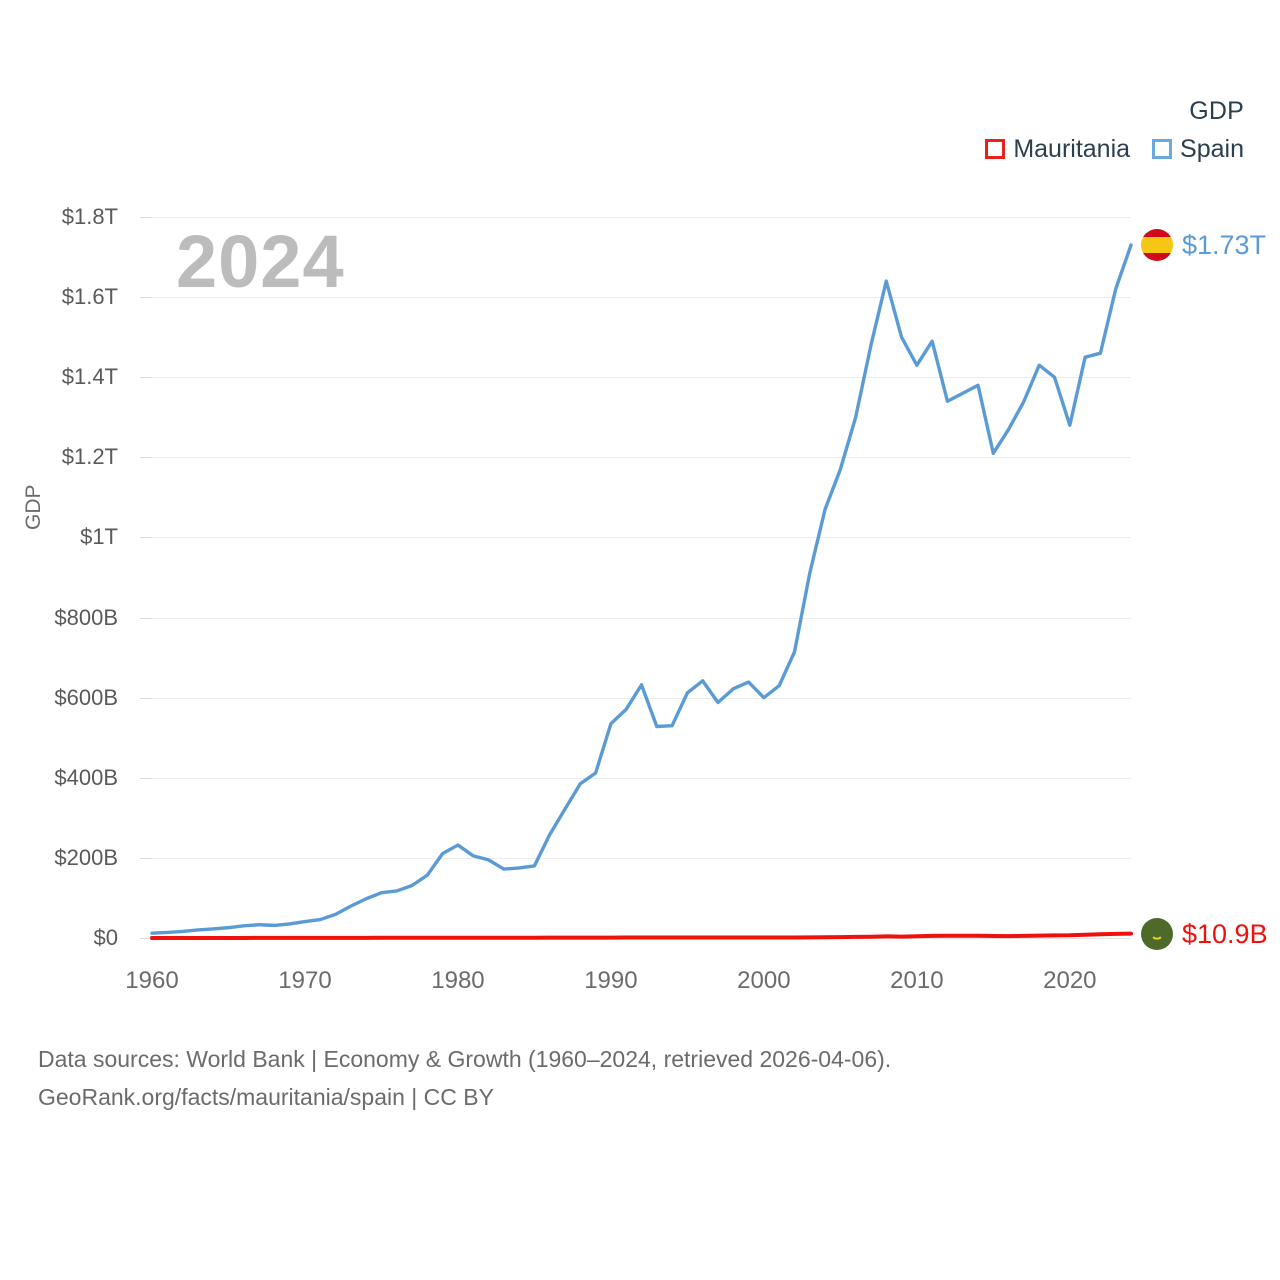  Describe the element at coordinates (89, 457) in the screenshot. I see `y-axis-tick-label: $1.2T` at that location.